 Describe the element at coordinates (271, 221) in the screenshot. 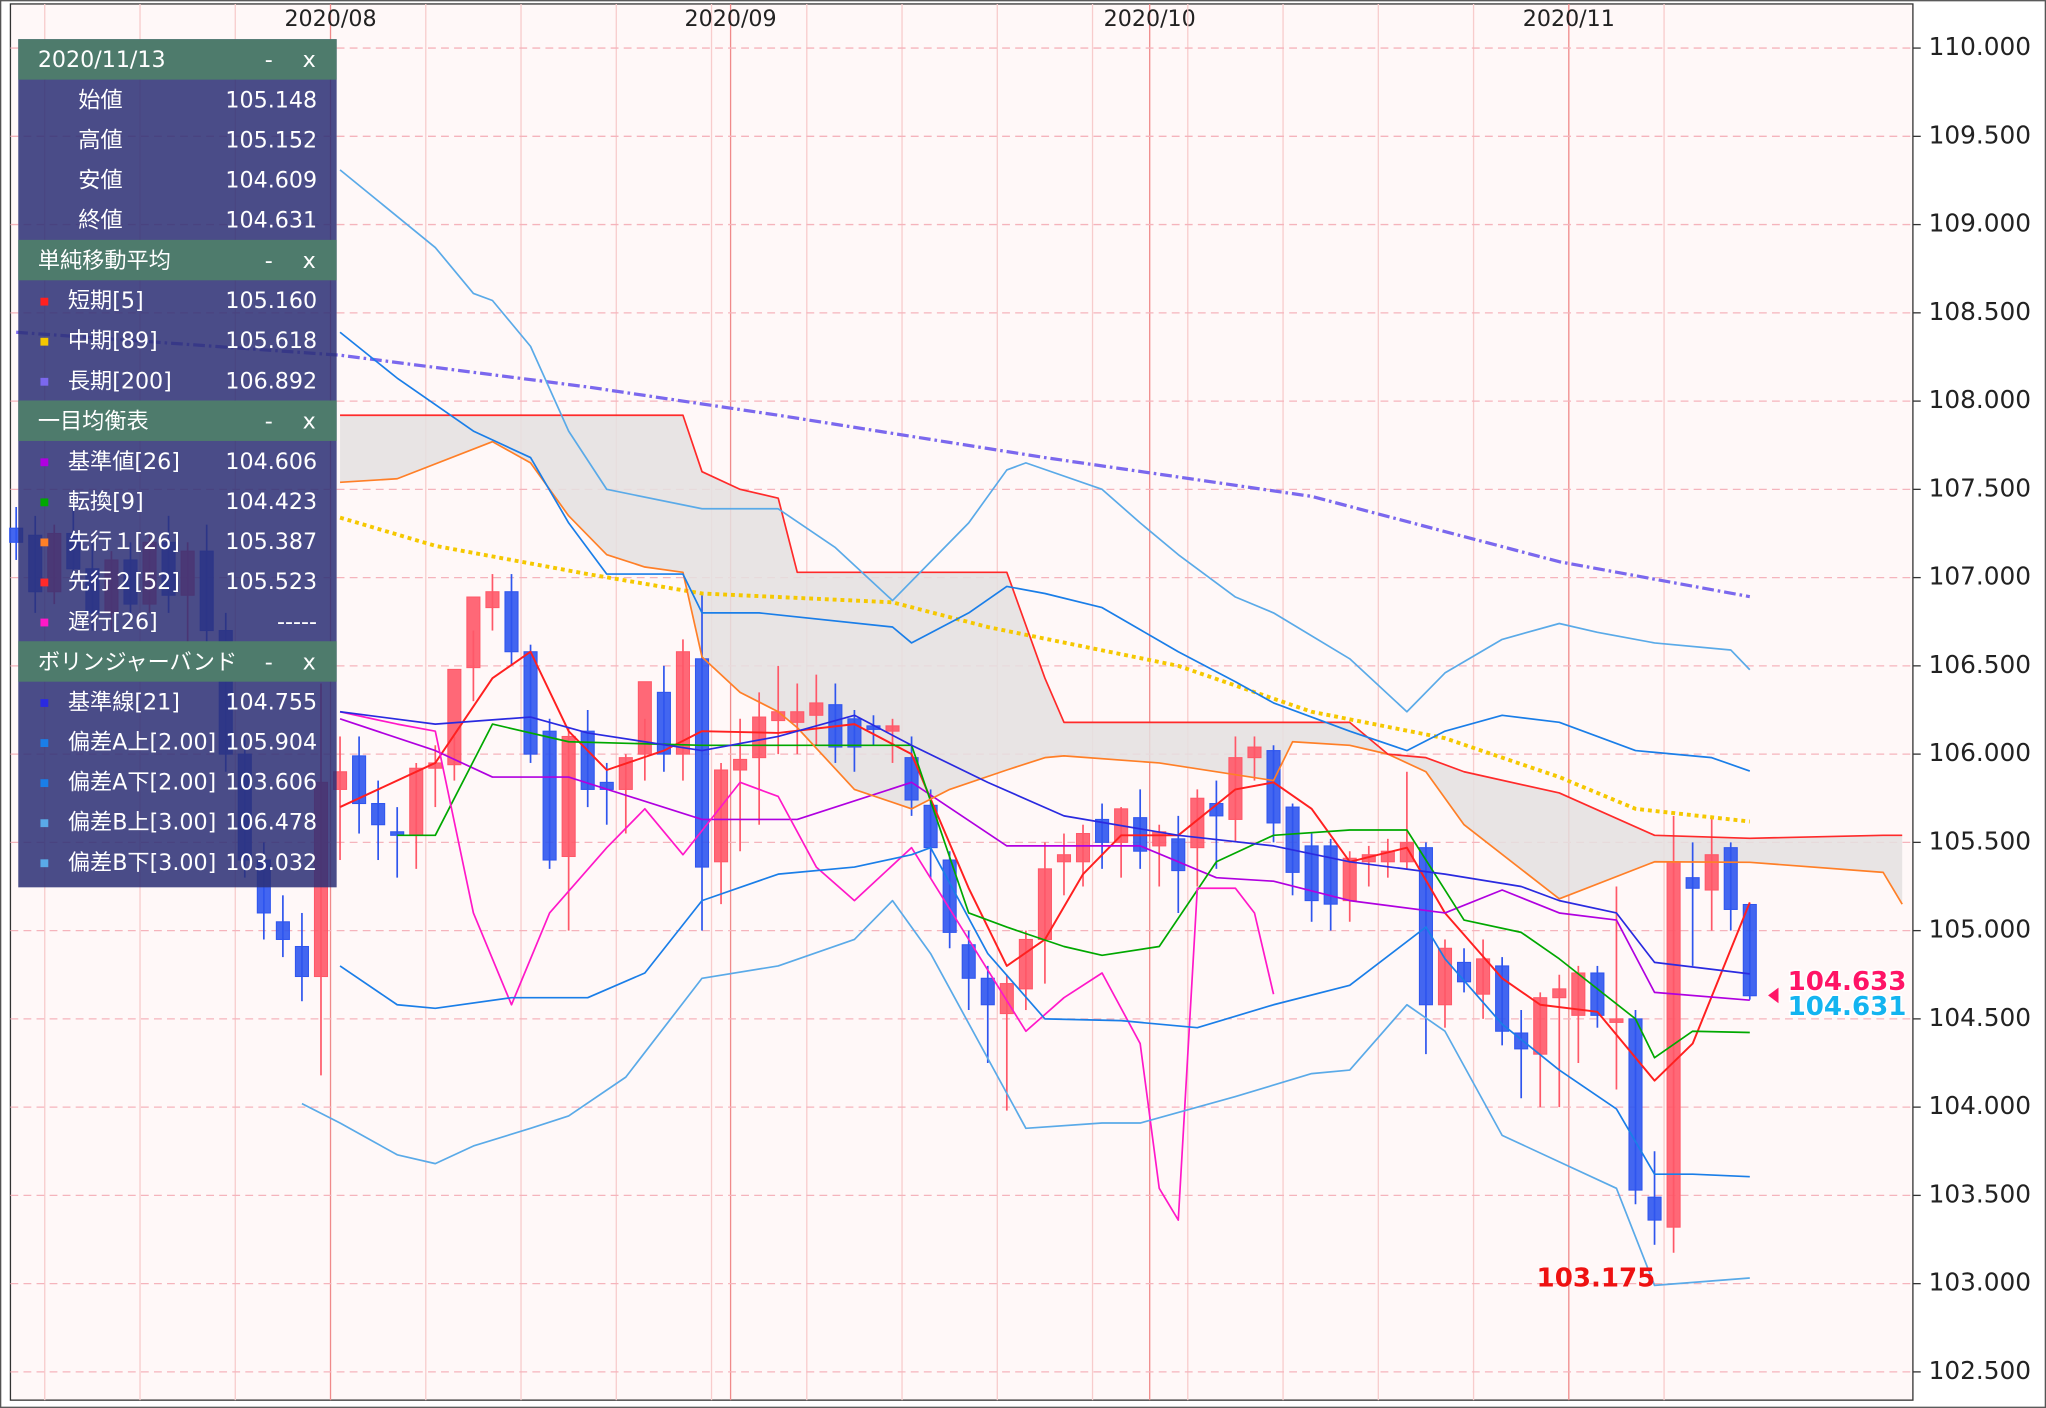

I see `ohlc-value: 104.631` at that location.